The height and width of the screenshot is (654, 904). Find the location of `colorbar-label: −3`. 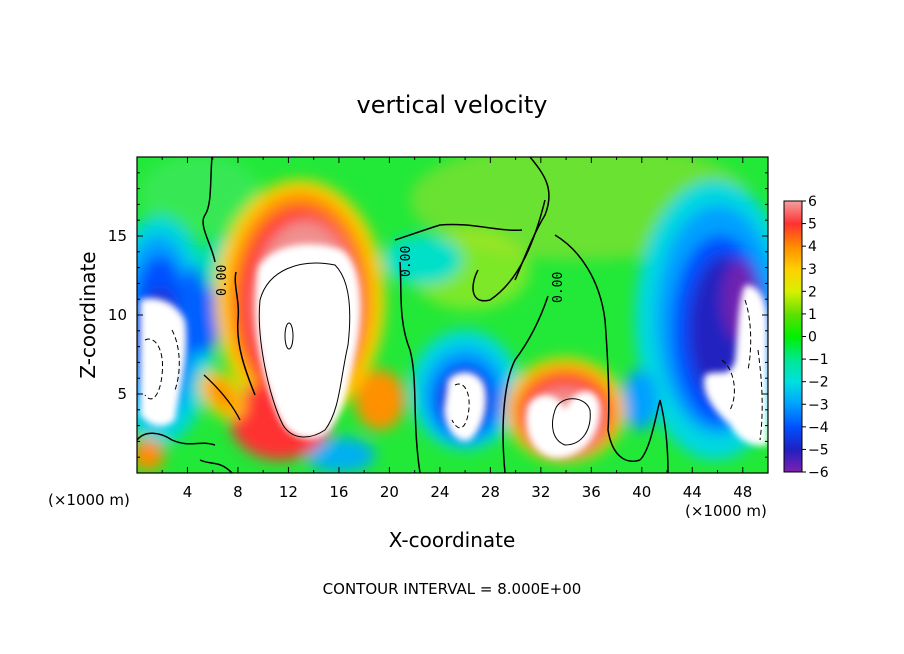

colorbar-label: −3 is located at coordinates (818, 405).